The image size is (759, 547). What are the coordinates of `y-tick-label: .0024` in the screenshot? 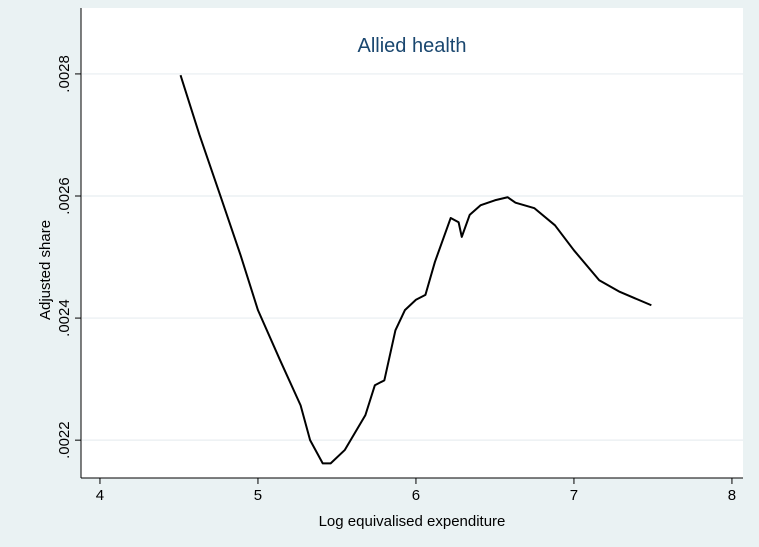 It's located at (64, 318).